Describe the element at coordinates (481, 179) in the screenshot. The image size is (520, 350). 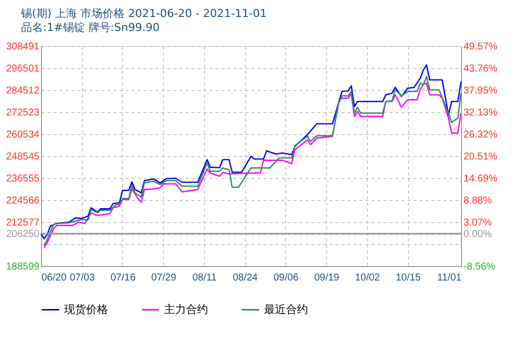
I see `y2-tick-label: 14.69%` at that location.